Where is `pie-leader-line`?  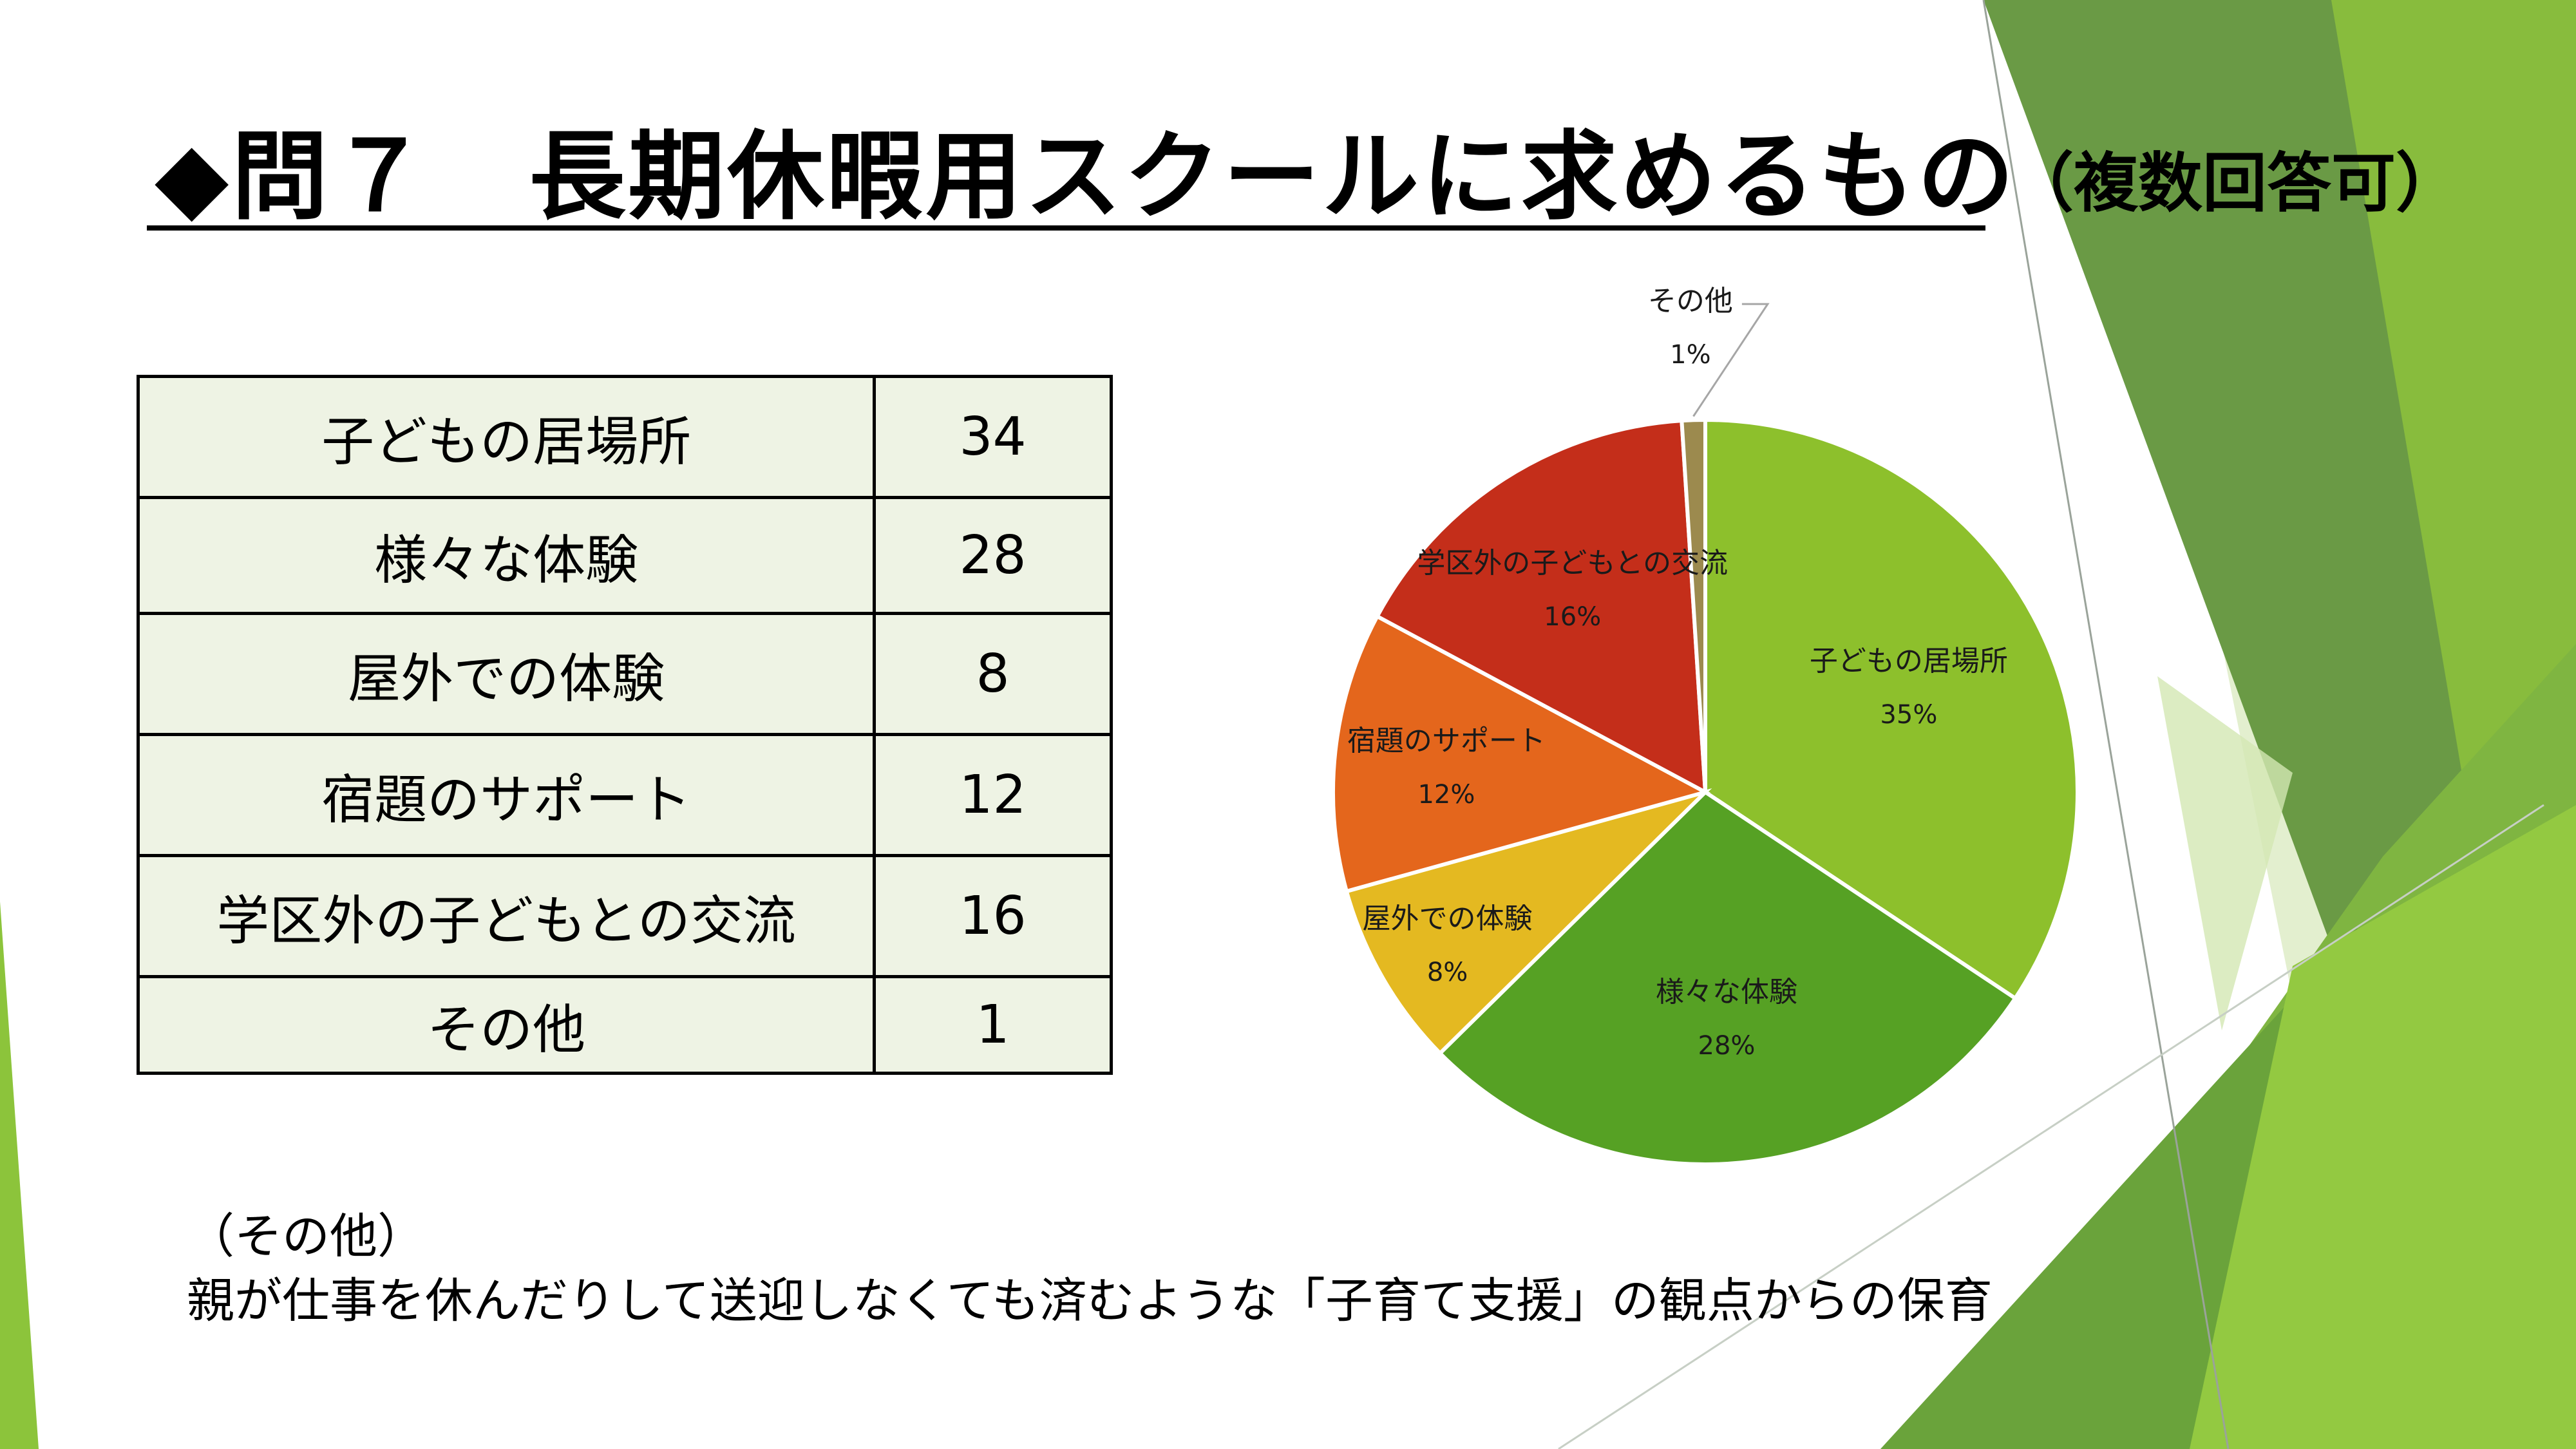 pie-leader-line is located at coordinates (1731, 360).